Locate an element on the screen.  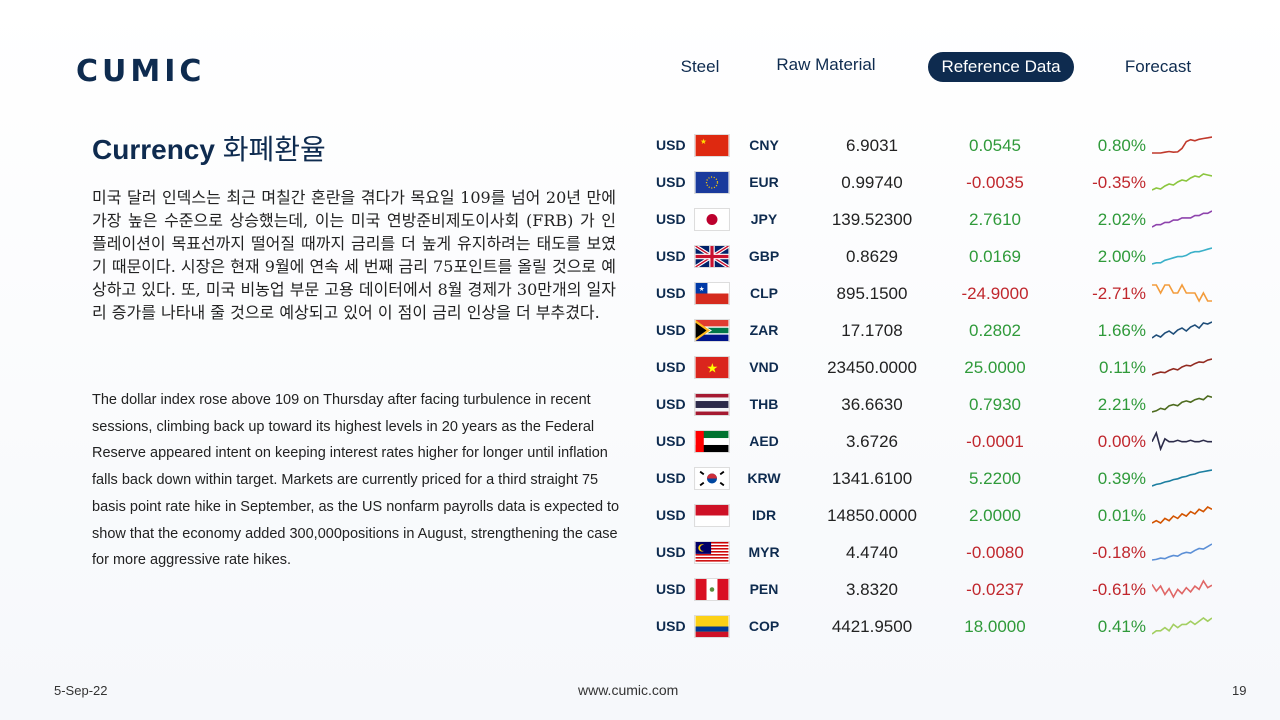
quote-currency: EUR is located at coordinates (764, 182).